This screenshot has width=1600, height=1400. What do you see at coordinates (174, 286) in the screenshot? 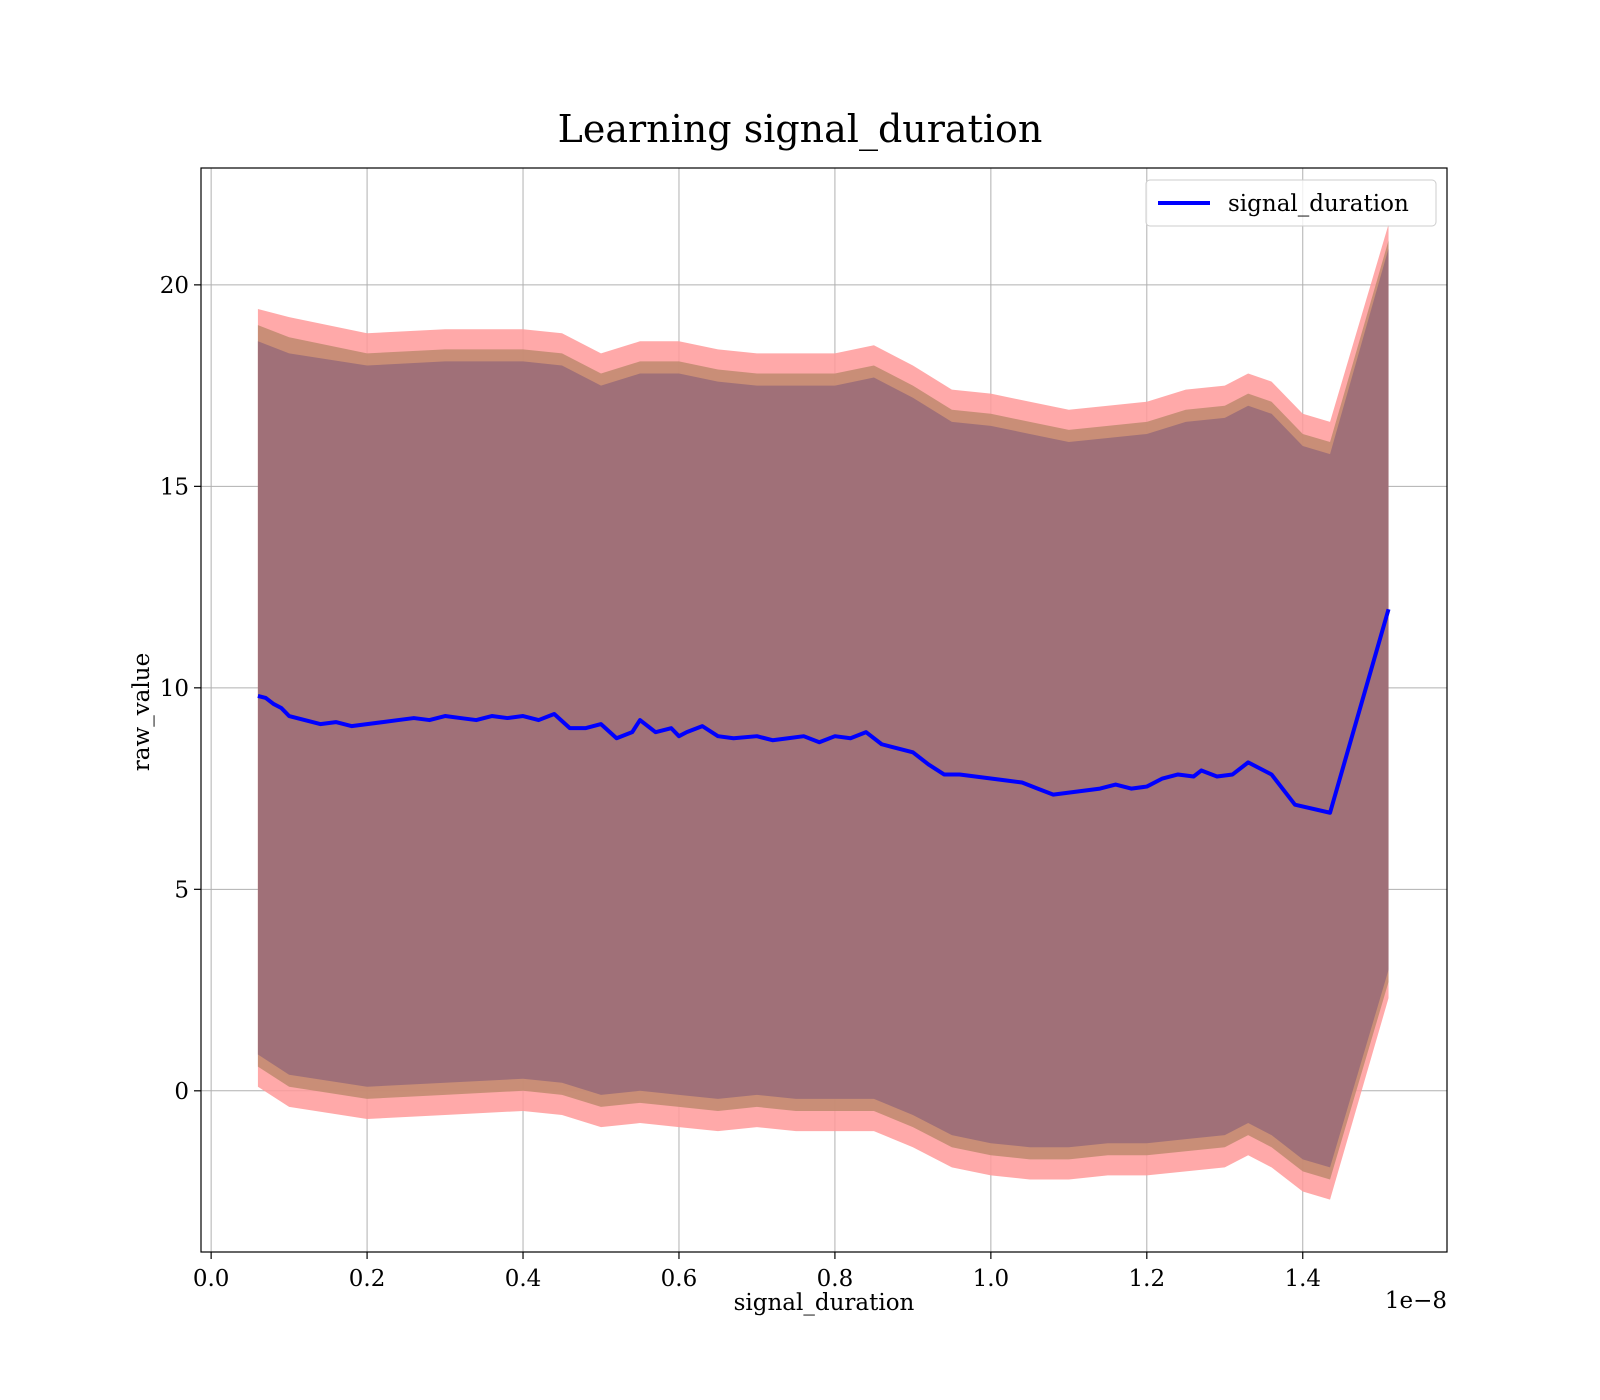
I see `y-tick-label: 20` at bounding box center [174, 286].